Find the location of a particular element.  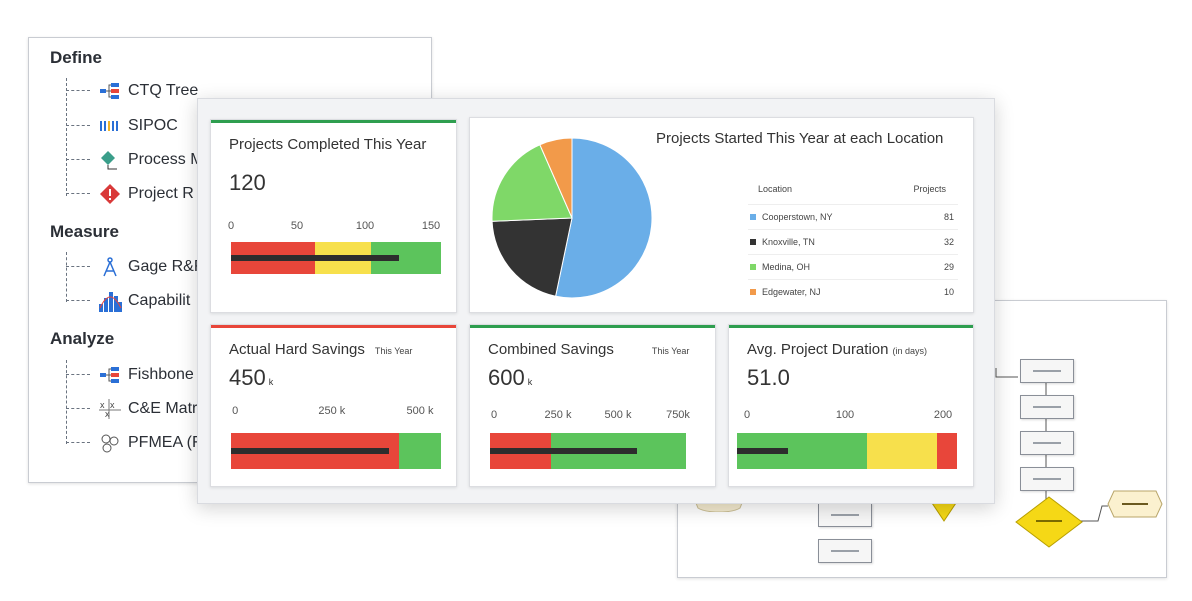

tree-item-label: Gage R&R is located at coordinates (167, 266).